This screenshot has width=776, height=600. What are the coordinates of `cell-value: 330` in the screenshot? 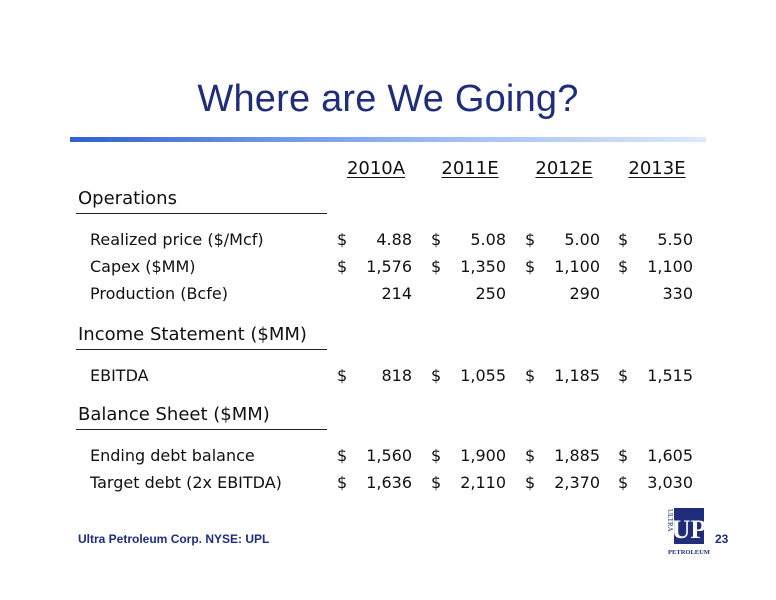 It's located at (677, 293).